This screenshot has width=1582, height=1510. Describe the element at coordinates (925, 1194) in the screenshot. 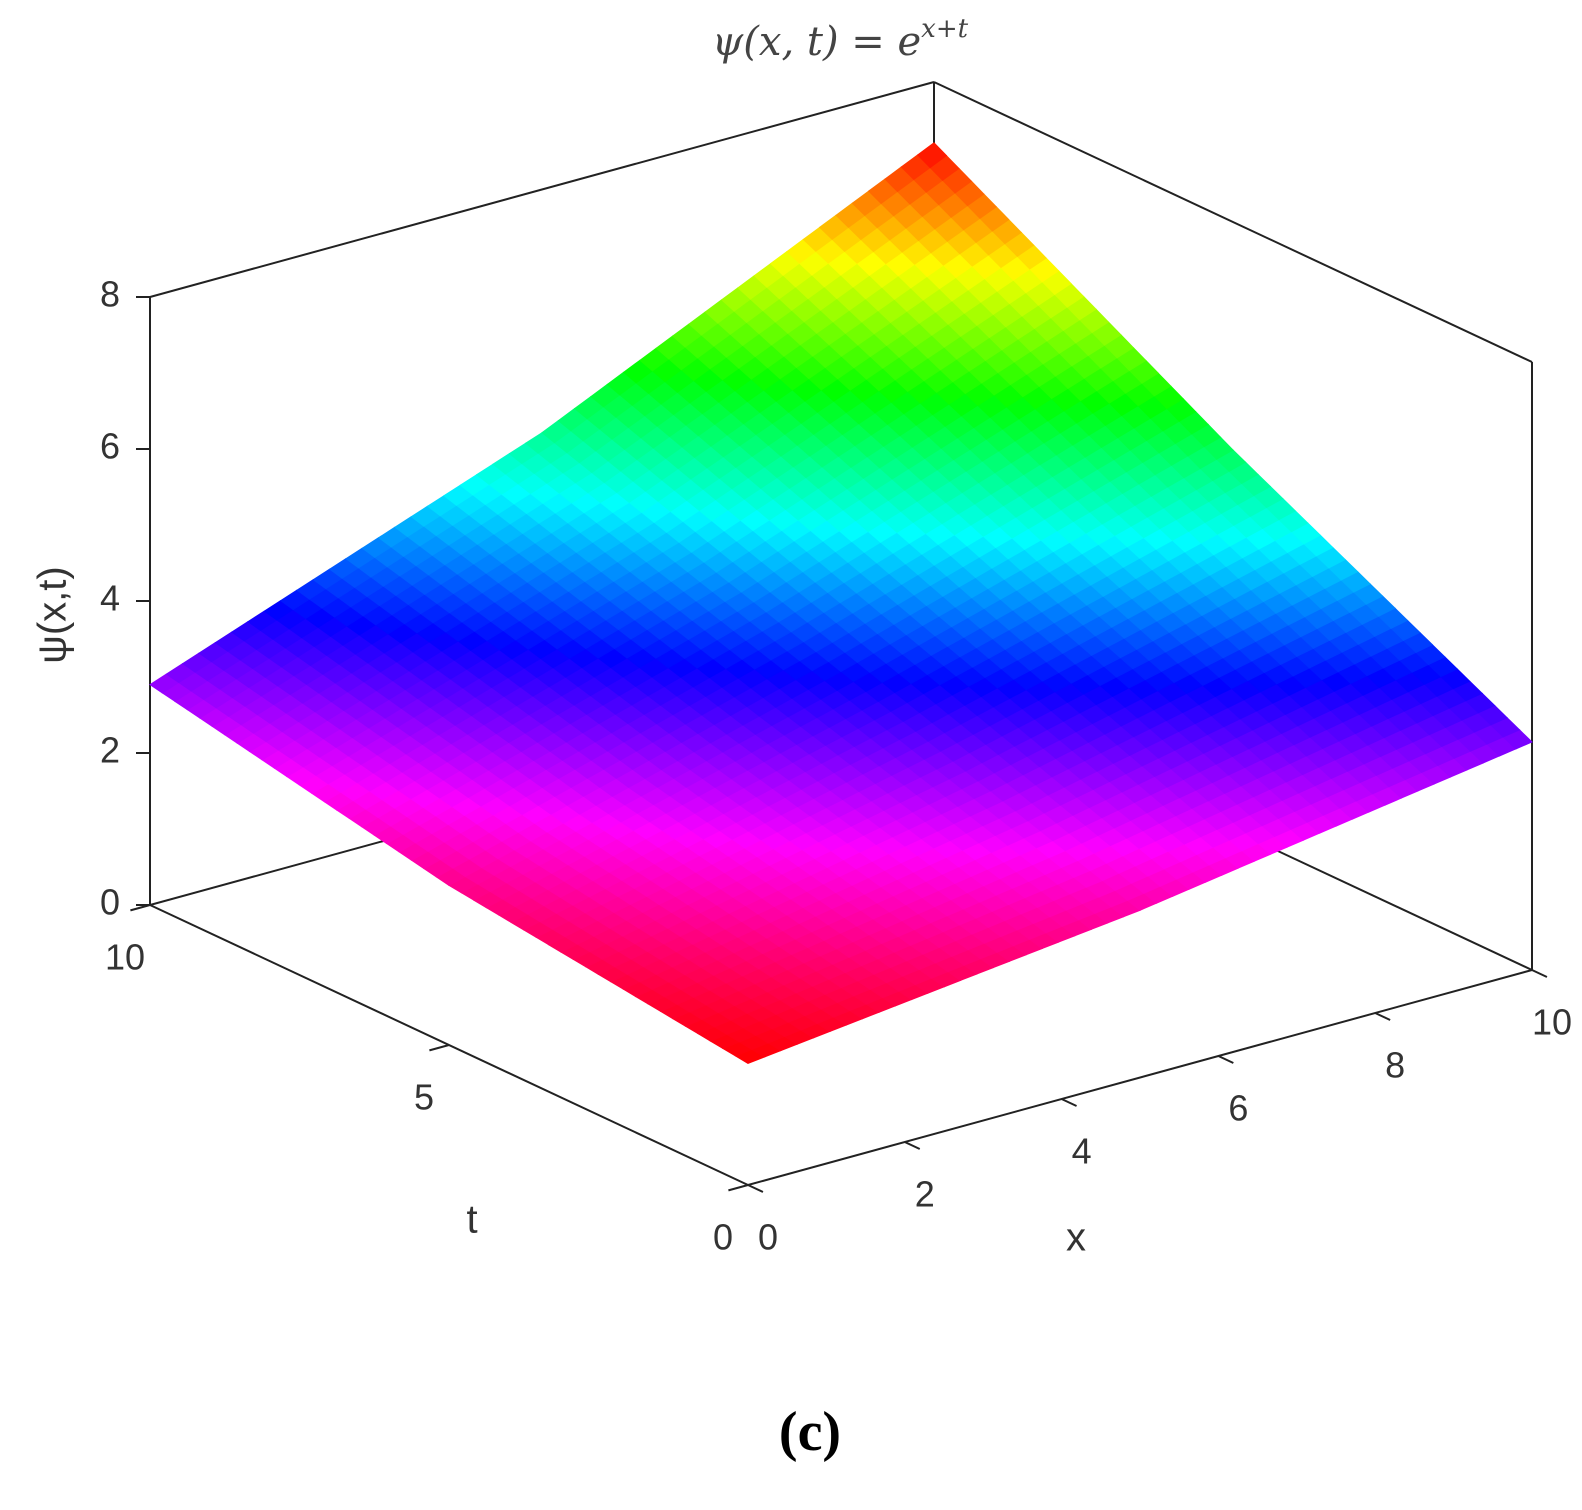

I see `x-tick-label: 2` at that location.